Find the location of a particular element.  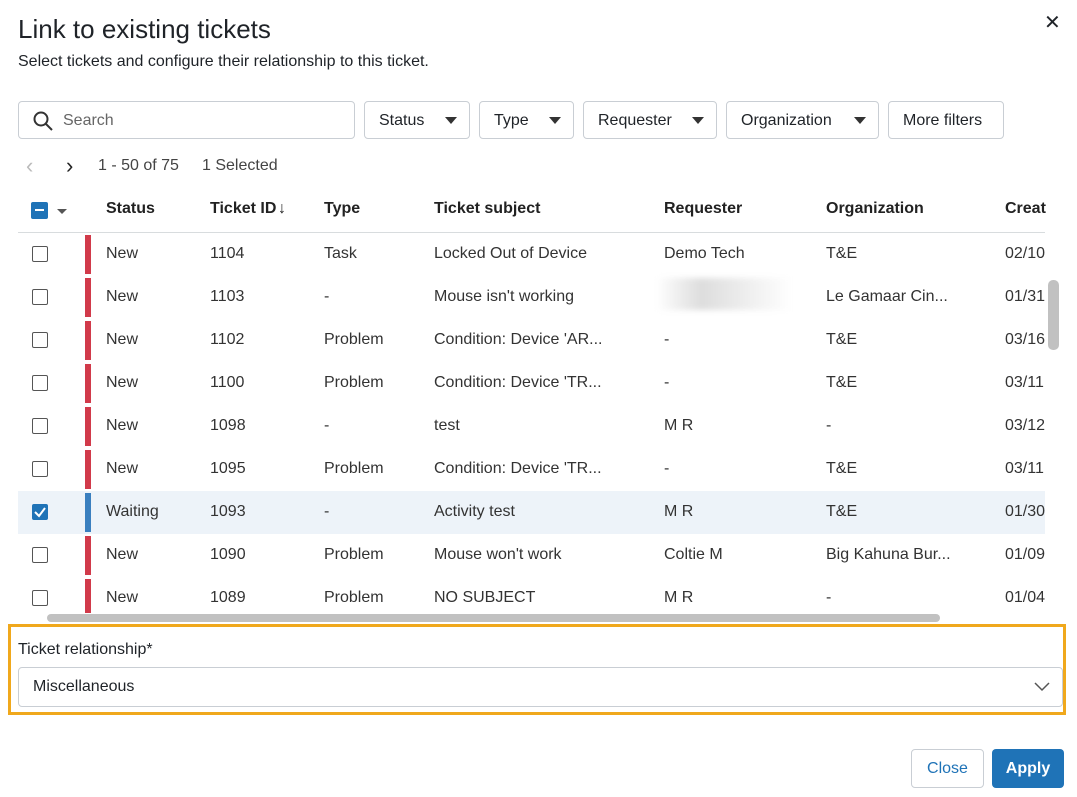

filter-button: Organization is located at coordinates (802, 120).